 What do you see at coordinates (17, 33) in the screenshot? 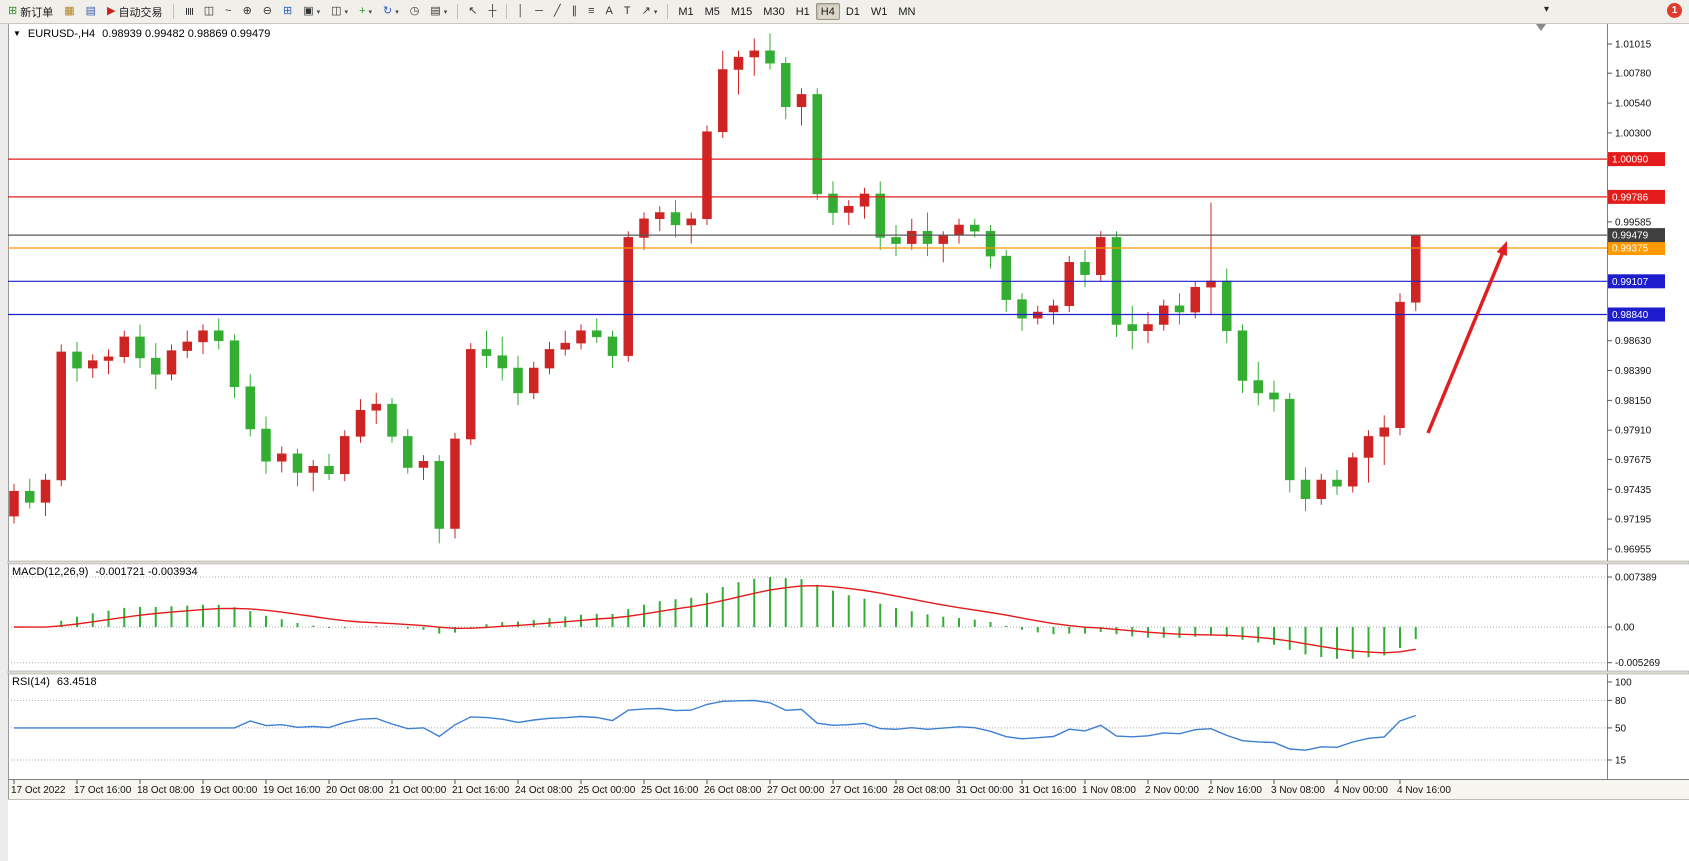
I see `symbol-dropdown-icon: ▼` at bounding box center [17, 33].